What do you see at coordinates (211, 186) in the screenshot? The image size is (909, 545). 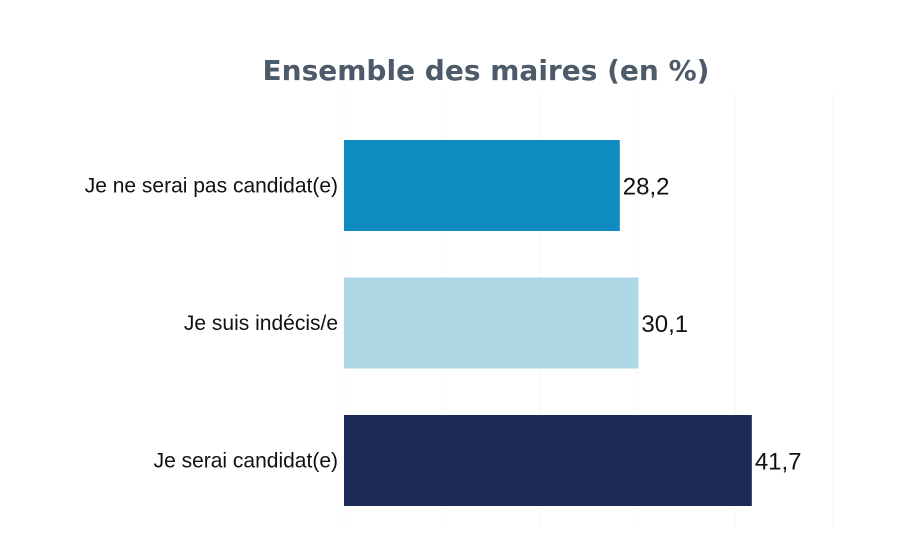 I see `category-label: Je ne serai pas candidat(e)` at bounding box center [211, 186].